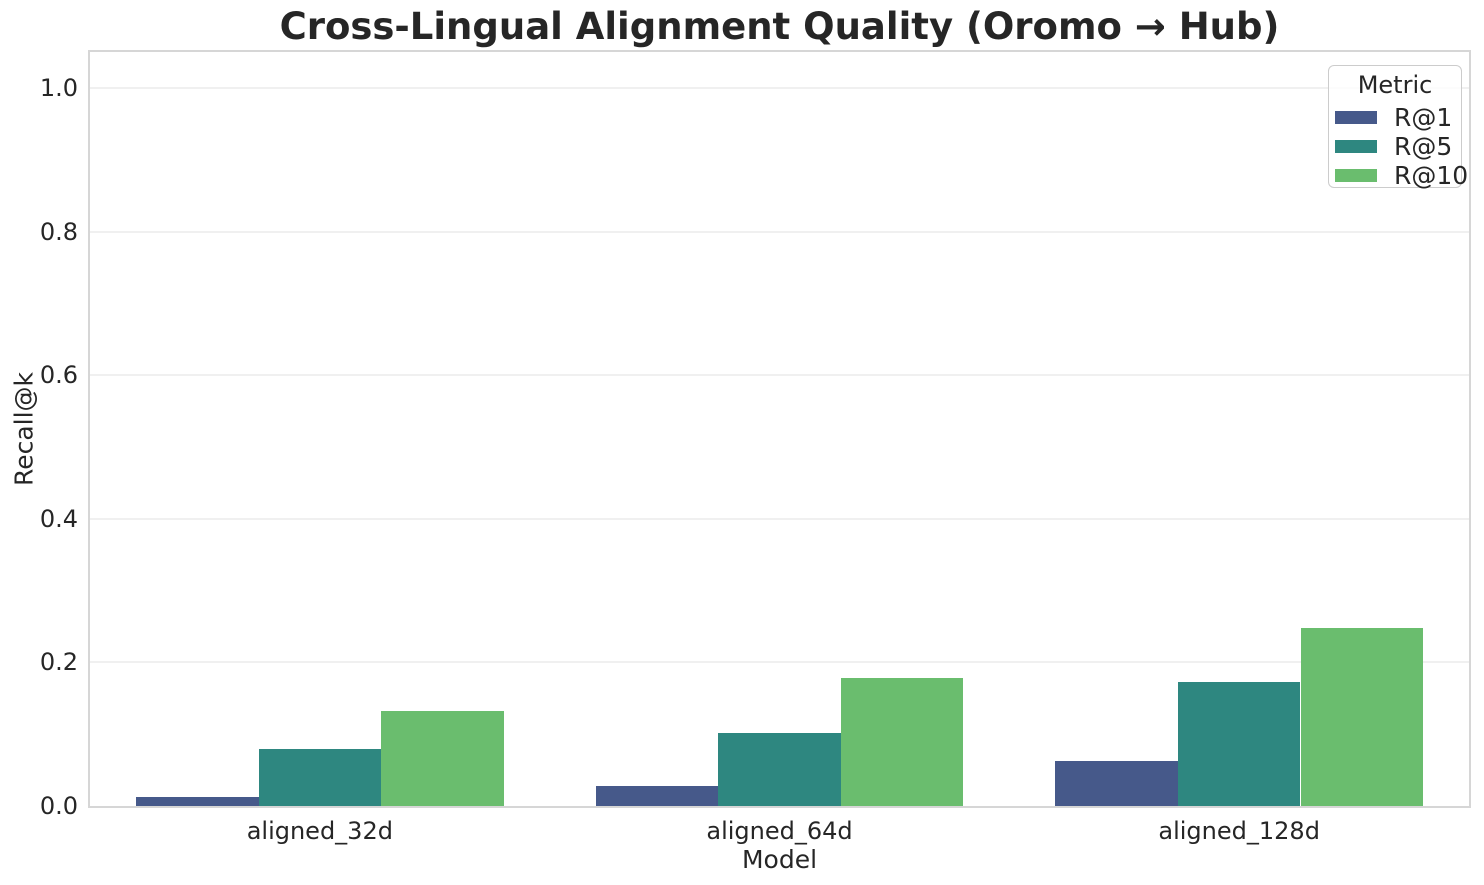 The width and height of the screenshot is (1484, 885). What do you see at coordinates (1423, 146) in the screenshot?
I see `legend-label: R@5` at bounding box center [1423, 146].